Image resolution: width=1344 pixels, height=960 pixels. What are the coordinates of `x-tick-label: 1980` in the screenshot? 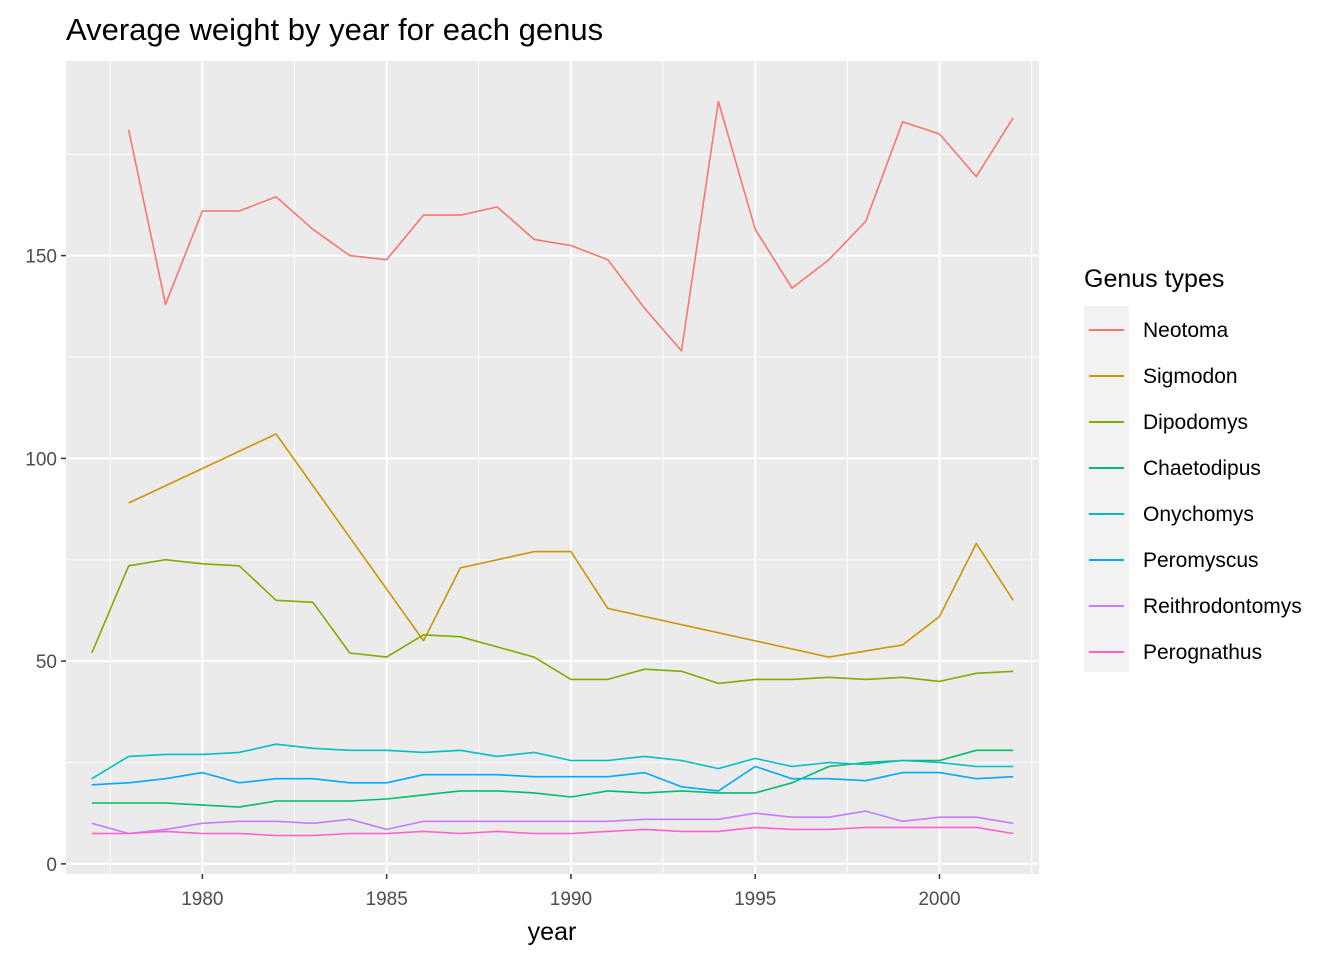 It's located at (202, 899).